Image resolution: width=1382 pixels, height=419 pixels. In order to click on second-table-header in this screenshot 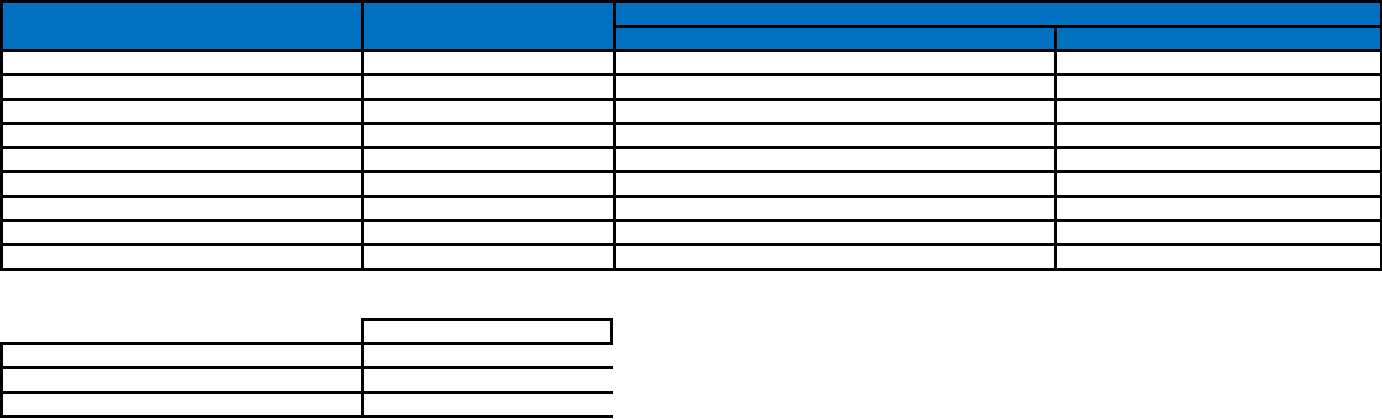, I will do `click(487, 331)`.